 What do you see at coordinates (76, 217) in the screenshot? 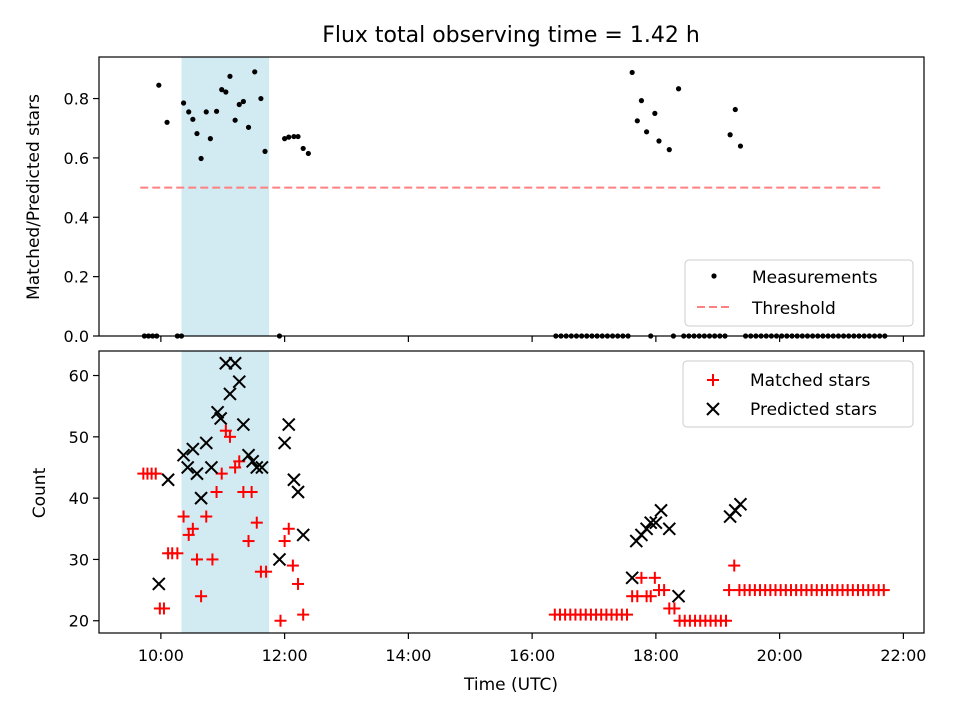
I see `ratio-ytick-label-2: 0.4` at bounding box center [76, 217].